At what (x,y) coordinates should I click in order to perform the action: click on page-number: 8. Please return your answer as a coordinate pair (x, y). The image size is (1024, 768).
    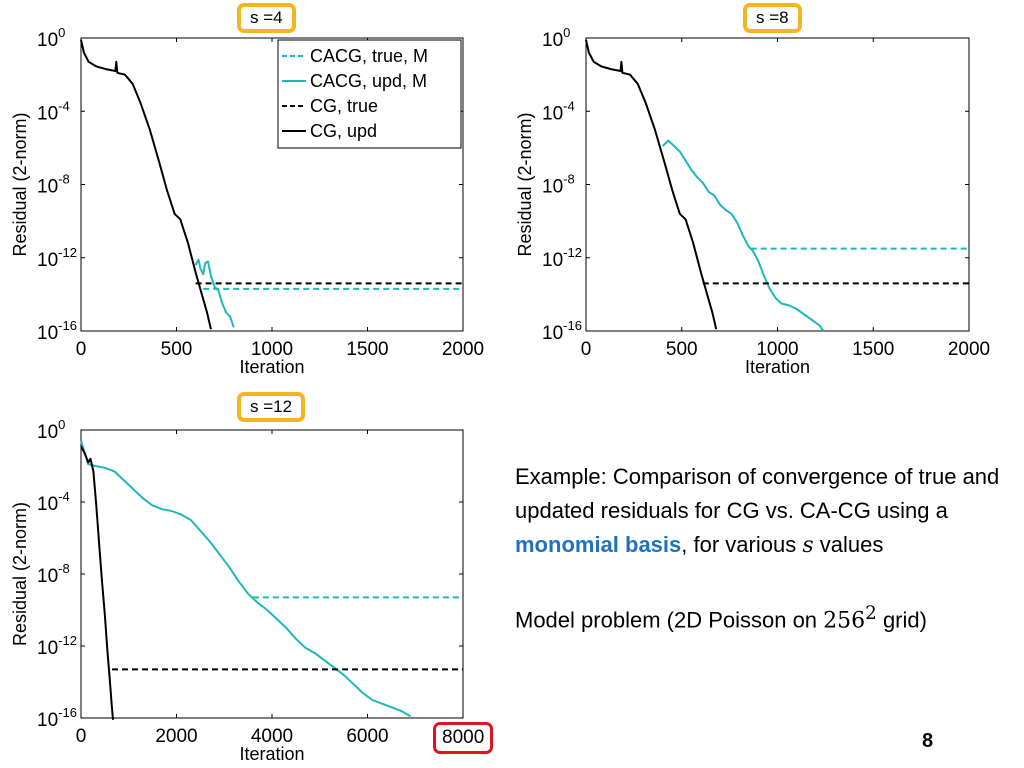
    Looking at the image, I should click on (928, 741).